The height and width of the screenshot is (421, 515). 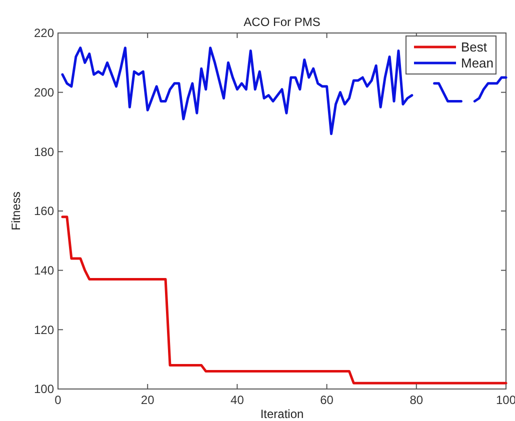 I want to click on x-axis-title: Iteration, so click(x=282, y=414).